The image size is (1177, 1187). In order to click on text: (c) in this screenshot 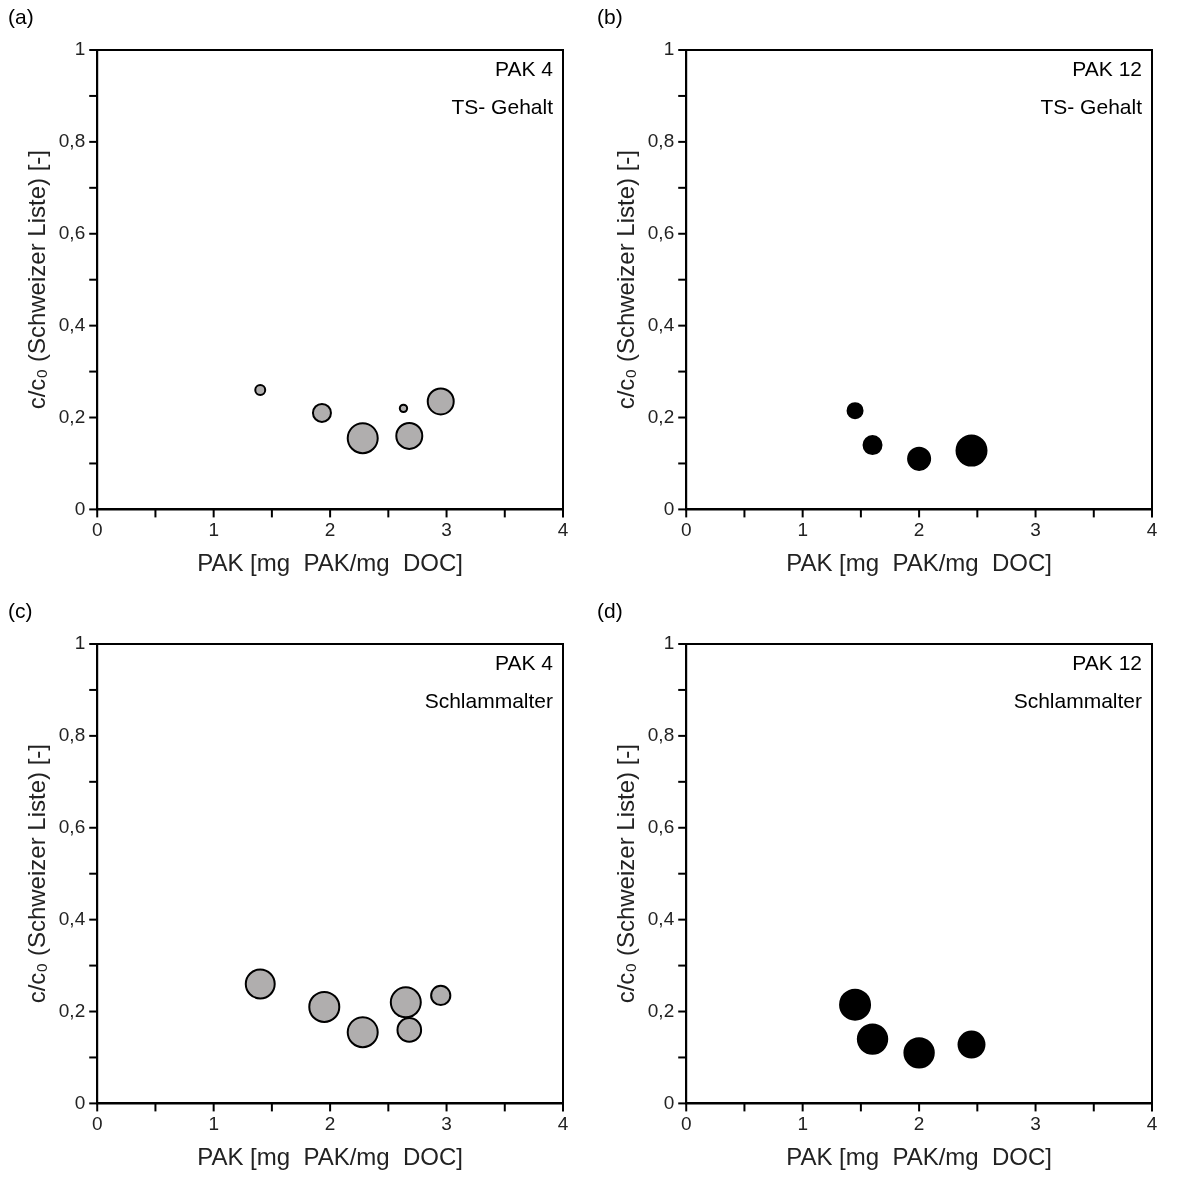, I will do `click(20, 611)`.